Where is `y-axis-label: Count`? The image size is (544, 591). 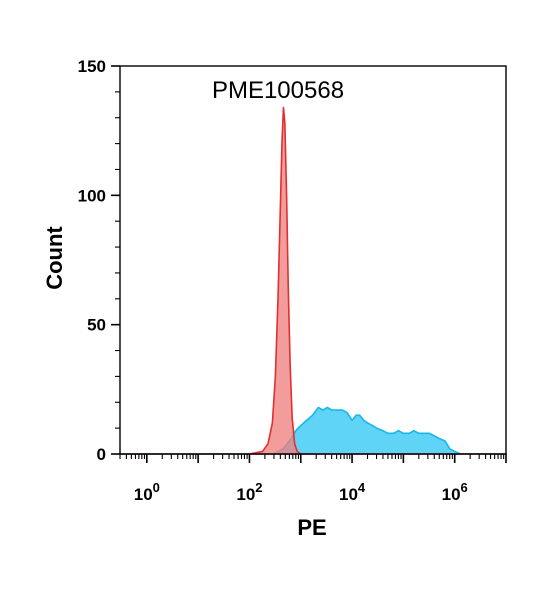
y-axis-label: Count is located at coordinates (54, 258).